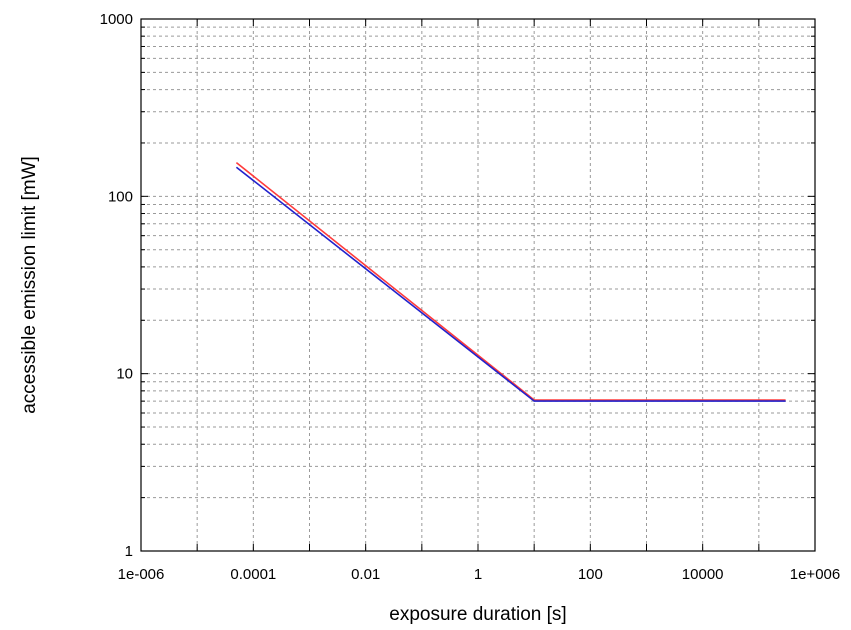 The width and height of the screenshot is (851, 630). Describe the element at coordinates (116, 285) in the screenshot. I see `y-tick-labels: 1 10 100 1000` at that location.